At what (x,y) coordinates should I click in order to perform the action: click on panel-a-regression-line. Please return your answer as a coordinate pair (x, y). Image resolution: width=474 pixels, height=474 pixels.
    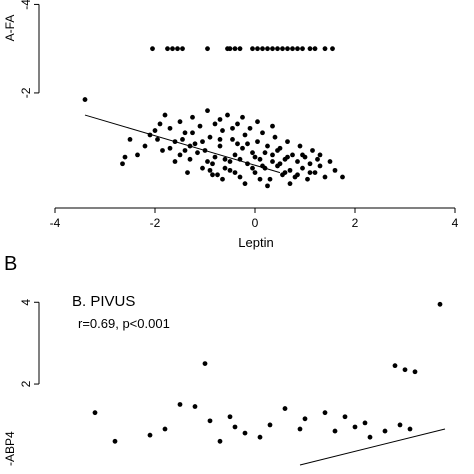
    Looking at the image, I should click on (182, 144).